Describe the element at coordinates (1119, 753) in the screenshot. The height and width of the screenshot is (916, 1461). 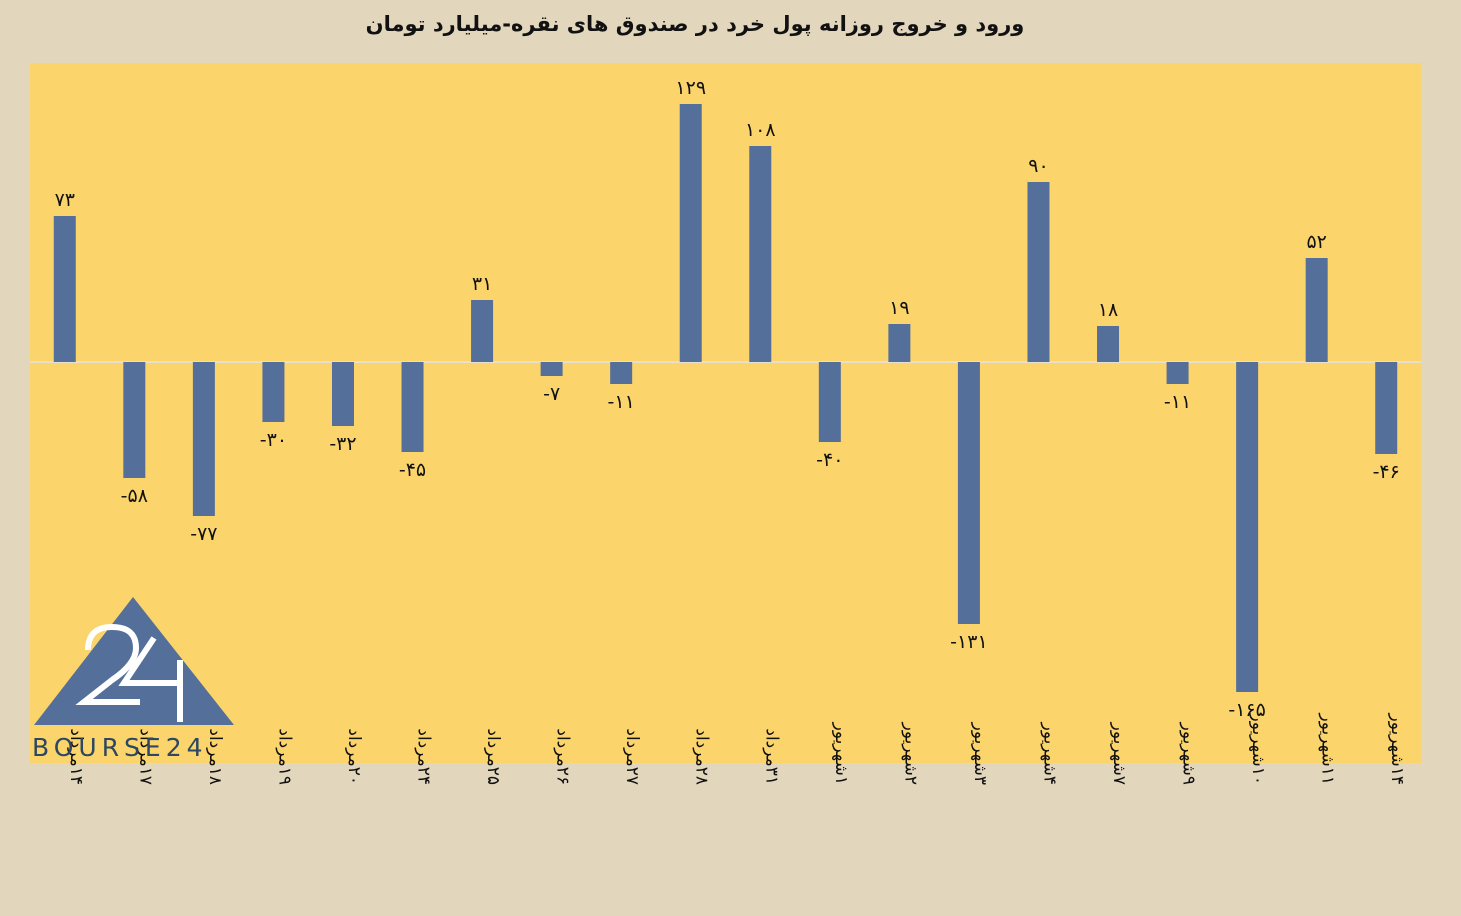
I see `x-tick-label: ۷شهریور` at that location.